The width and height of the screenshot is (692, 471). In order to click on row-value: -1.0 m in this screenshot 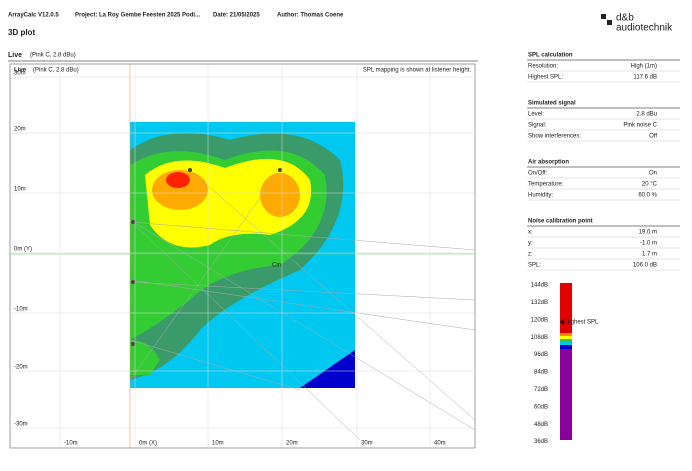, I will do `click(648, 244)`.